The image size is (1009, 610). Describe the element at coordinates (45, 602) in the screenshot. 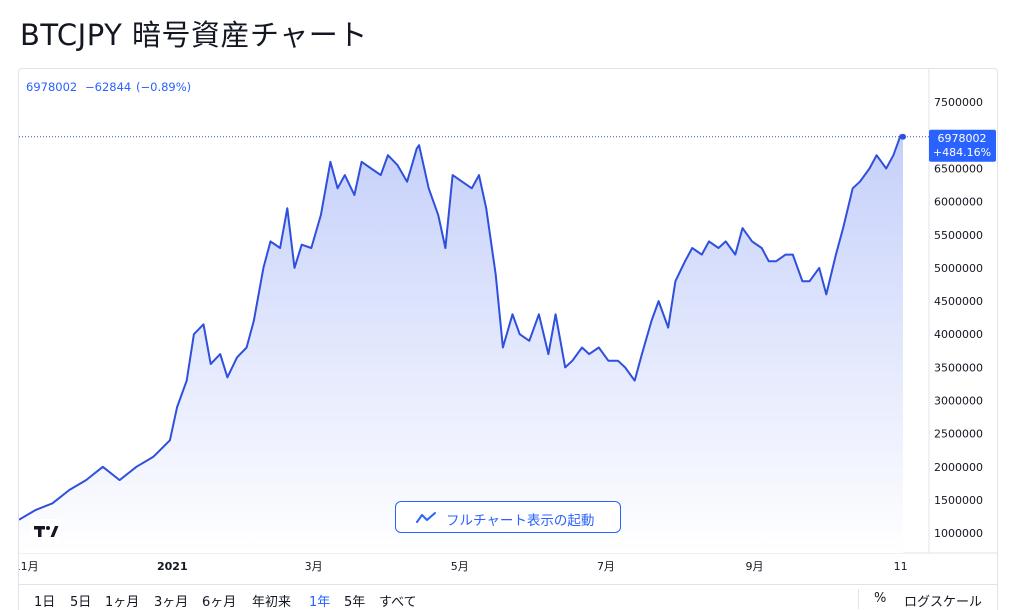

I see `range-1d-button: 1日` at that location.